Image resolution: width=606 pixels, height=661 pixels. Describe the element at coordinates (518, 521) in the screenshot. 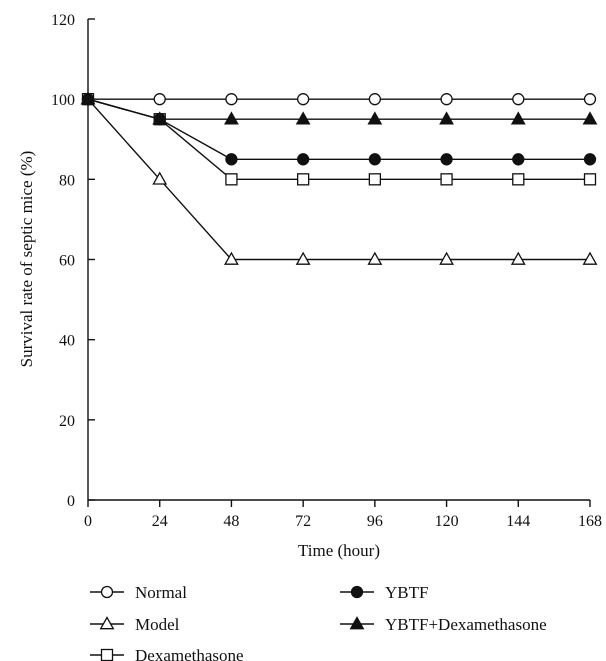

I see `x-tick-label: 144` at that location.